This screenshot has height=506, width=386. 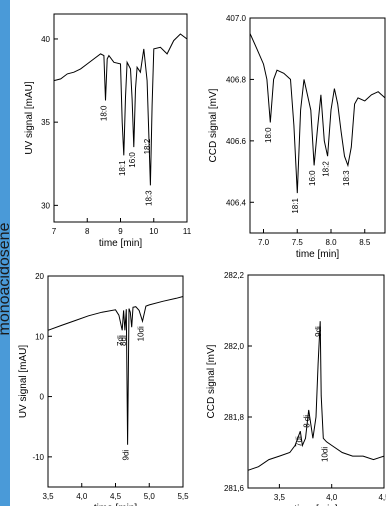 What do you see at coordinates (234, 346) in the screenshot?
I see `y-tick-label: 282,0` at bounding box center [234, 346].